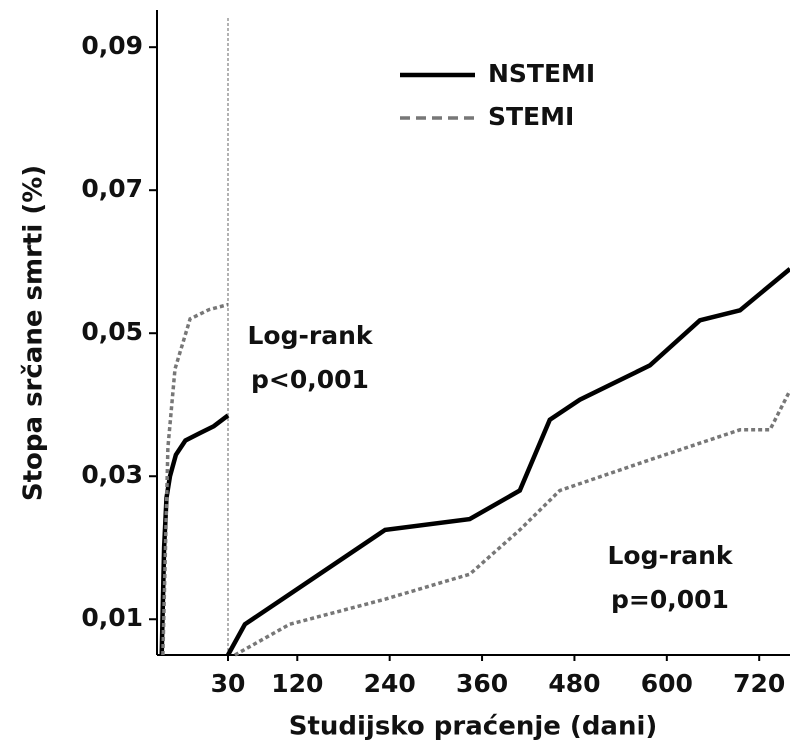  Describe the element at coordinates (297, 683) in the screenshot. I see `x-tick-label: 120` at that location.